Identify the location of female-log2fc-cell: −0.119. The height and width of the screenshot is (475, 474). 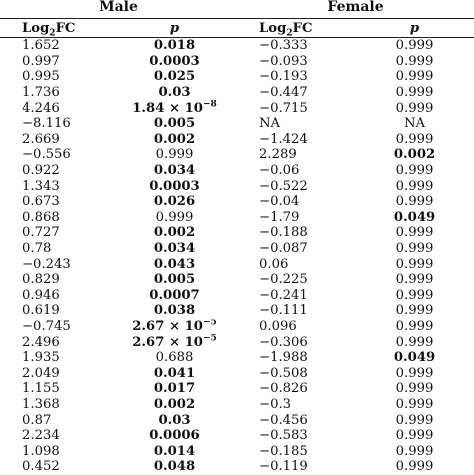
(283, 467).